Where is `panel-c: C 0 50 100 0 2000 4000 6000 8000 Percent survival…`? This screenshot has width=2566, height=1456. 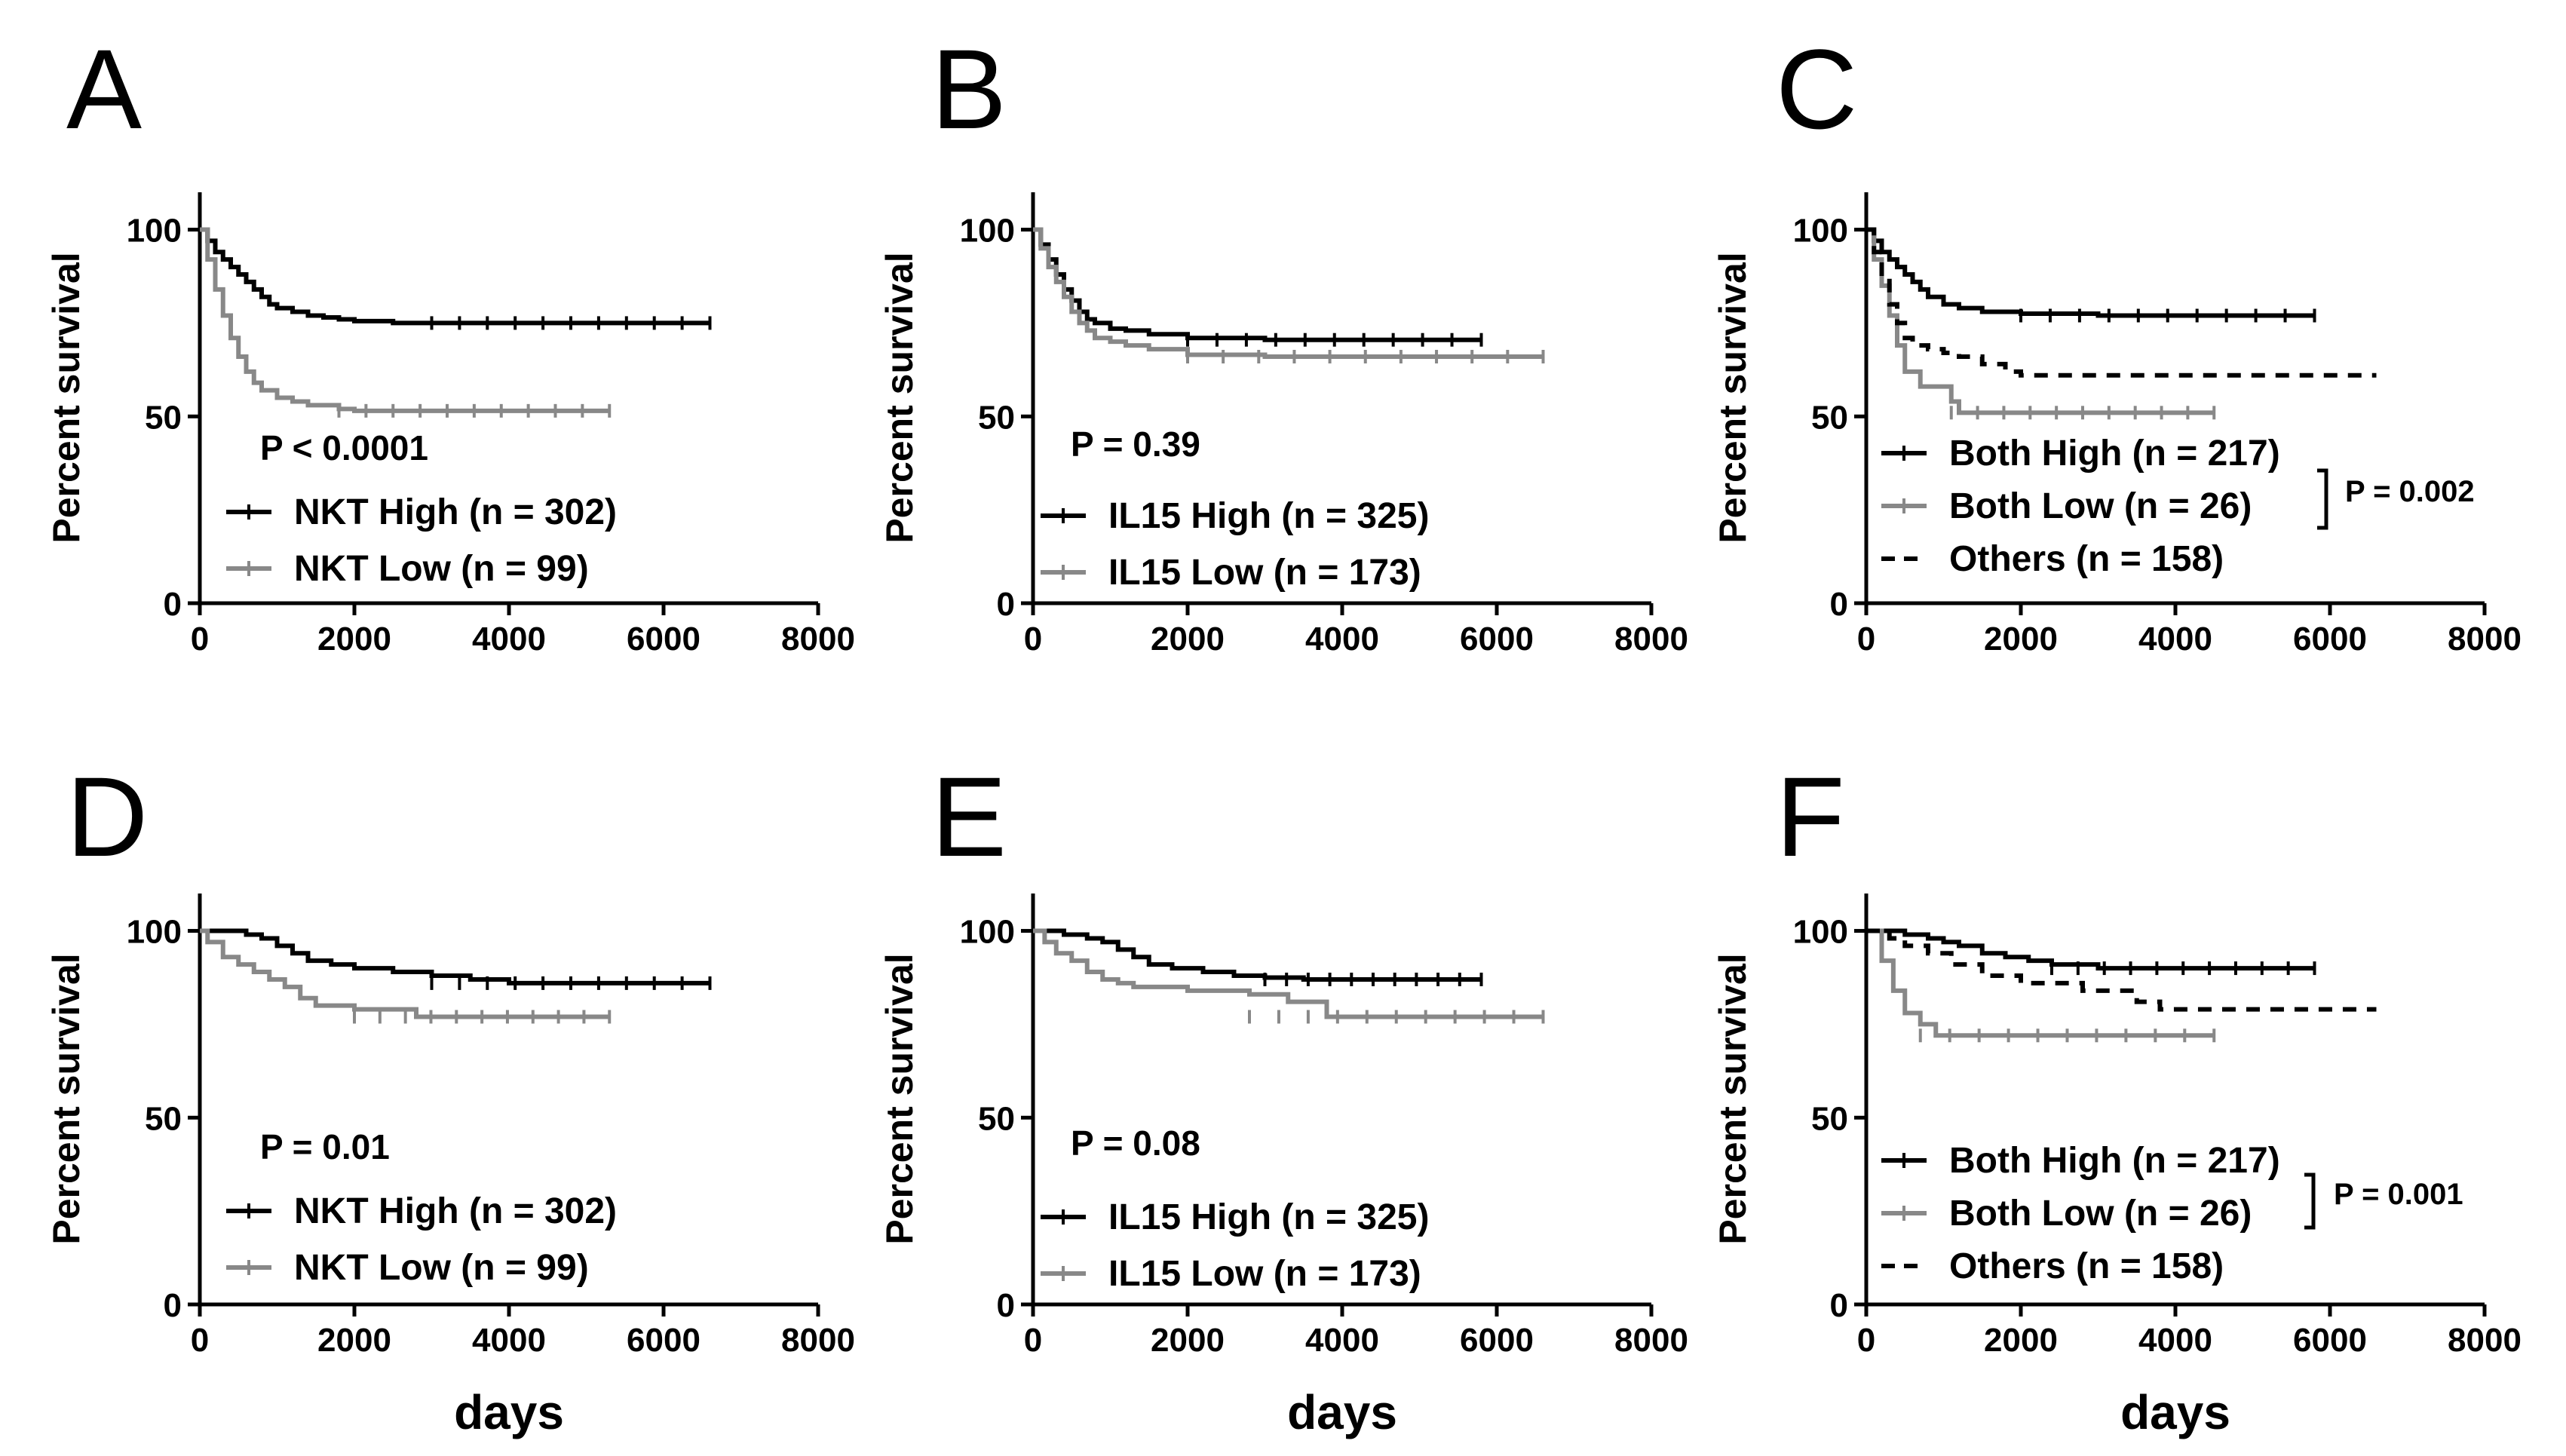 panel-c: C 0 50 100 0 2000 4000 6000 8000 Percent survival… is located at coordinates (2117, 341).